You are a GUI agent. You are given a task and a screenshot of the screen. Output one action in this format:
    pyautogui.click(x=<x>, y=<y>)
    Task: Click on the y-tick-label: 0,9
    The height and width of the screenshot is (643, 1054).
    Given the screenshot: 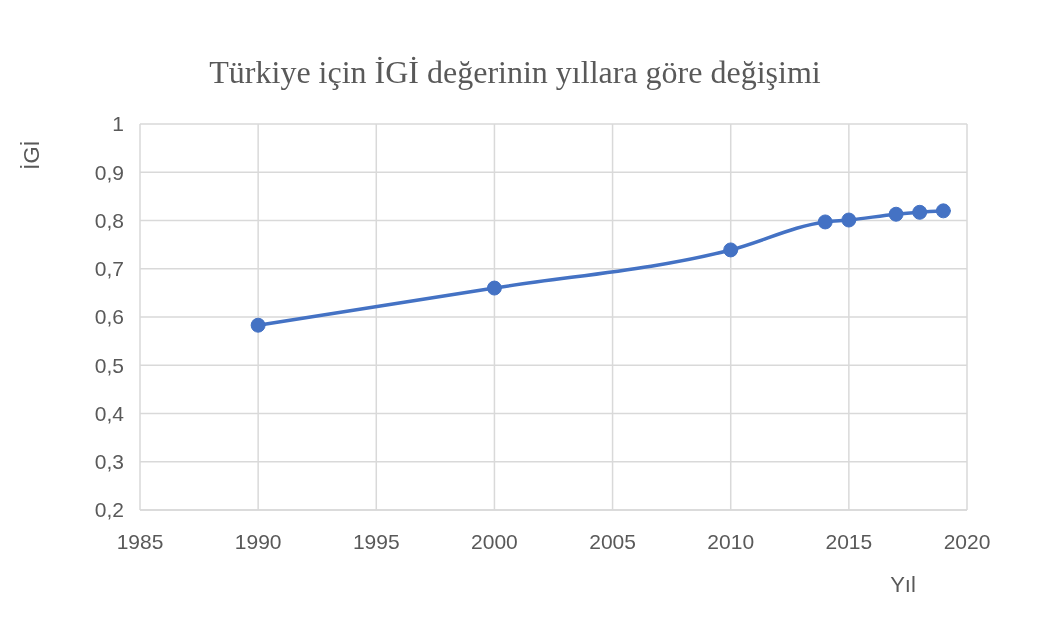 What is the action you would take?
    pyautogui.click(x=109, y=172)
    